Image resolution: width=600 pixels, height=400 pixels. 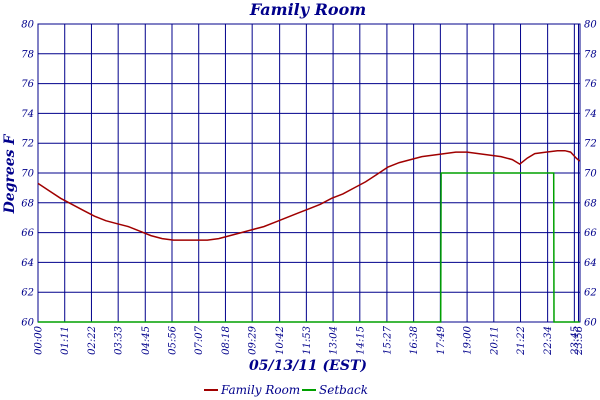 What do you see at coordinates (494, 341) in the screenshot?
I see `x-tick-label: 20:11` at bounding box center [494, 341].